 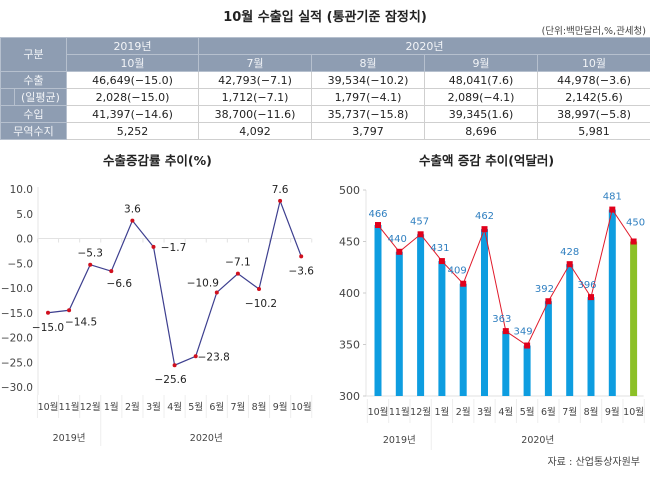 What do you see at coordinates (132, 97) in the screenshot?
I see `table-cell: 2,028(−15.0)` at bounding box center [132, 97].